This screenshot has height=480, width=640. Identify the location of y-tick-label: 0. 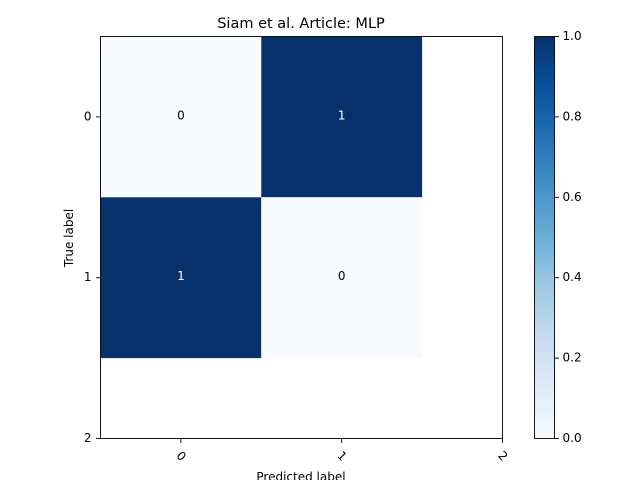
(88, 116).